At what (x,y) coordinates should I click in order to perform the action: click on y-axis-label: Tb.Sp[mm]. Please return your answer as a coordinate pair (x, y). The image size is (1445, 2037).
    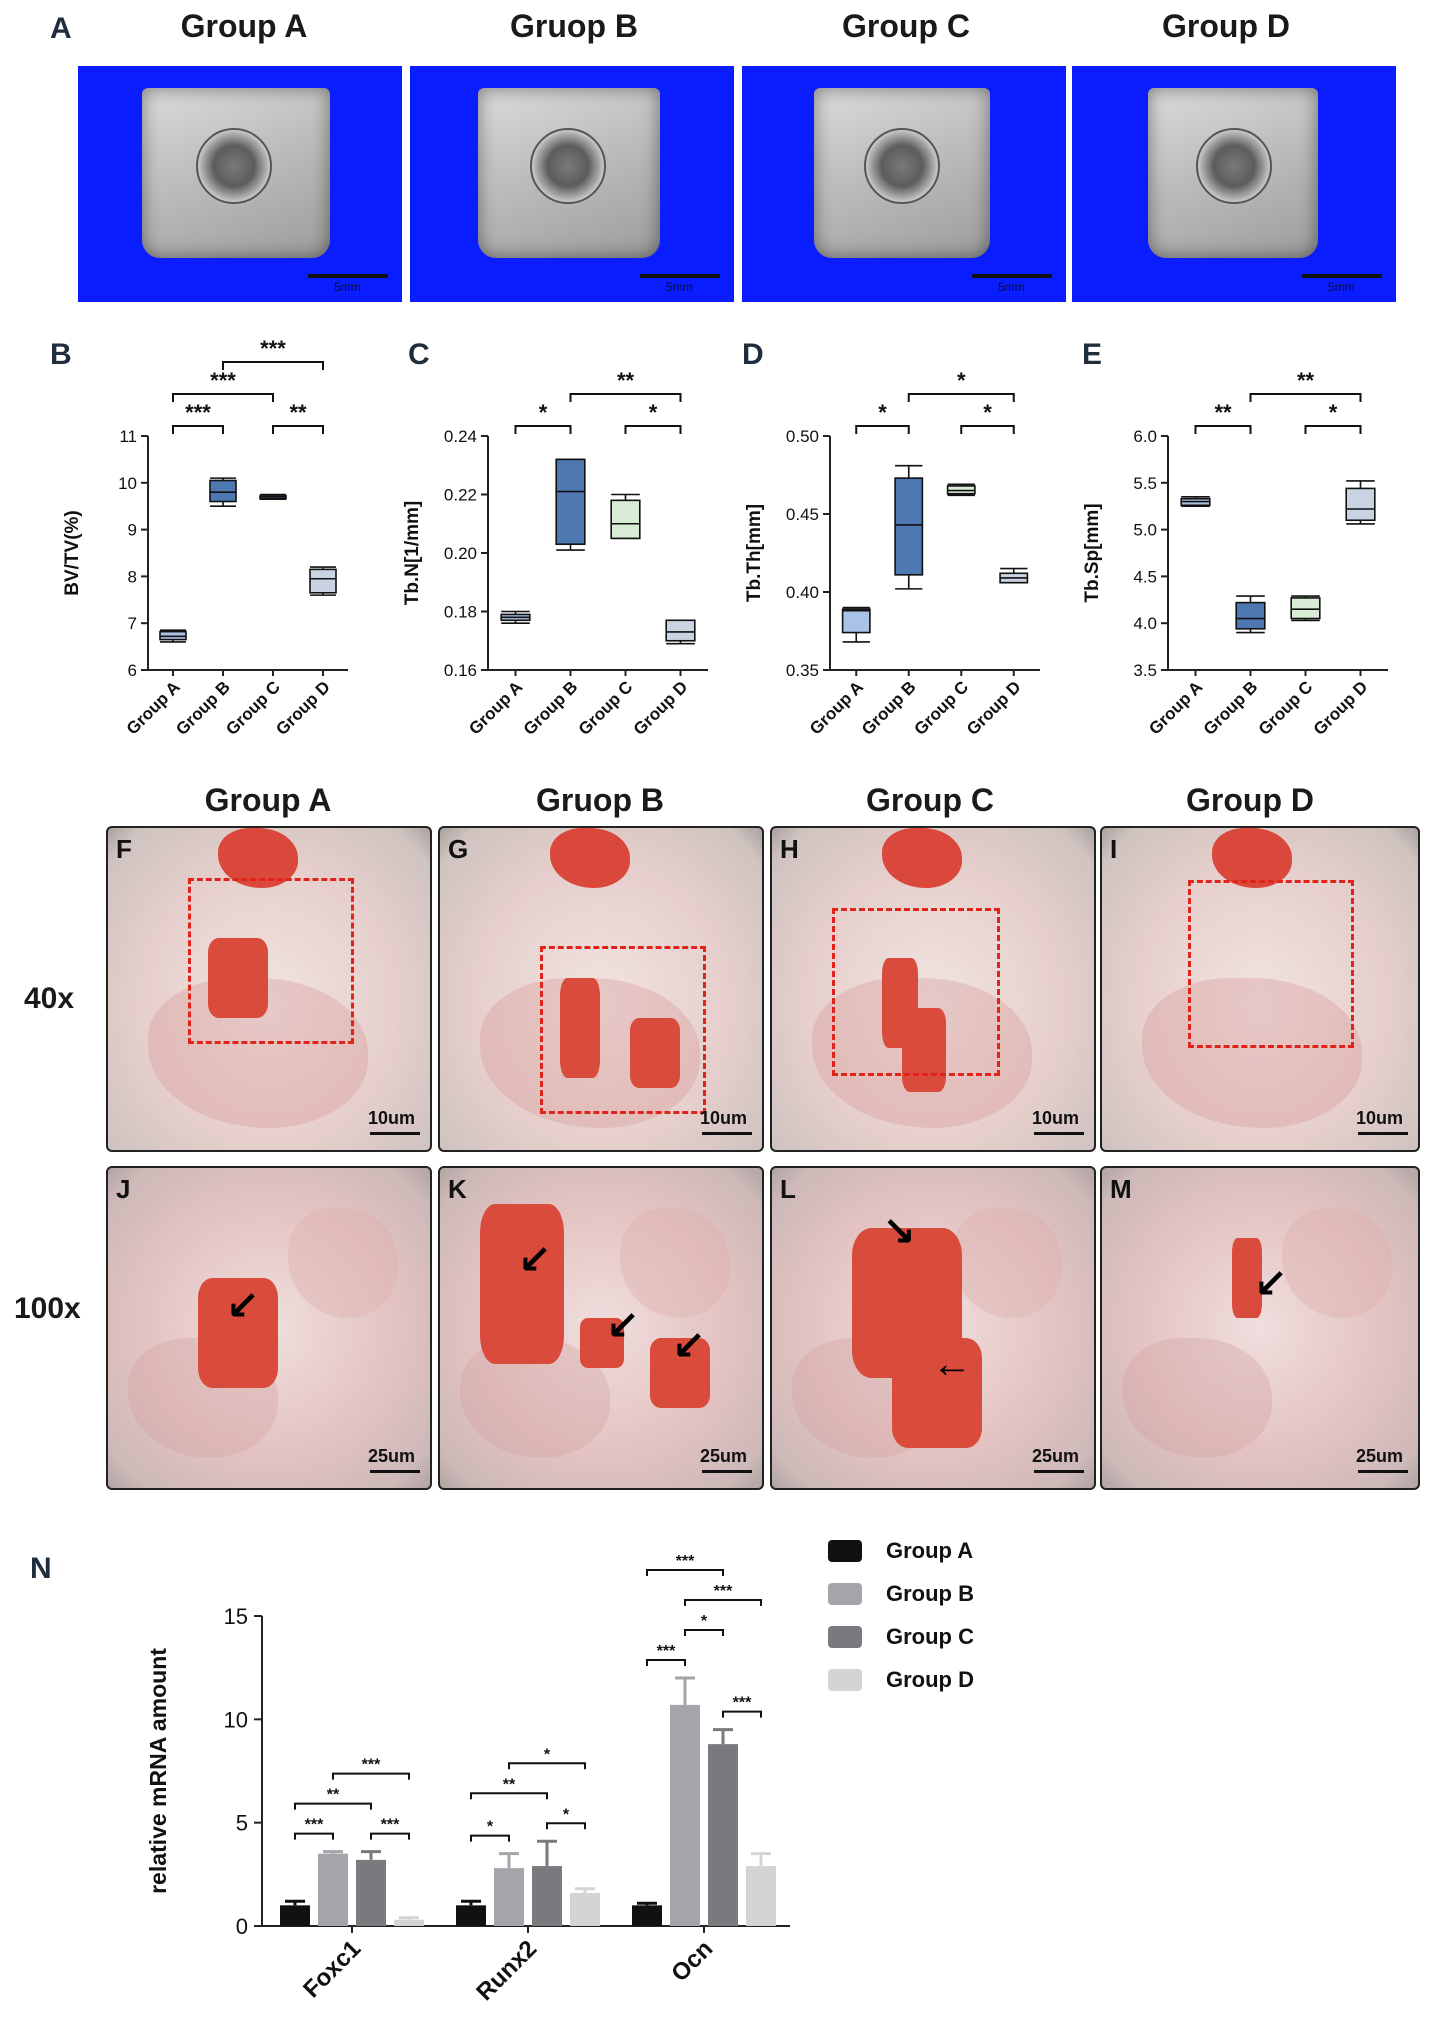
    Looking at the image, I should click on (1092, 552).